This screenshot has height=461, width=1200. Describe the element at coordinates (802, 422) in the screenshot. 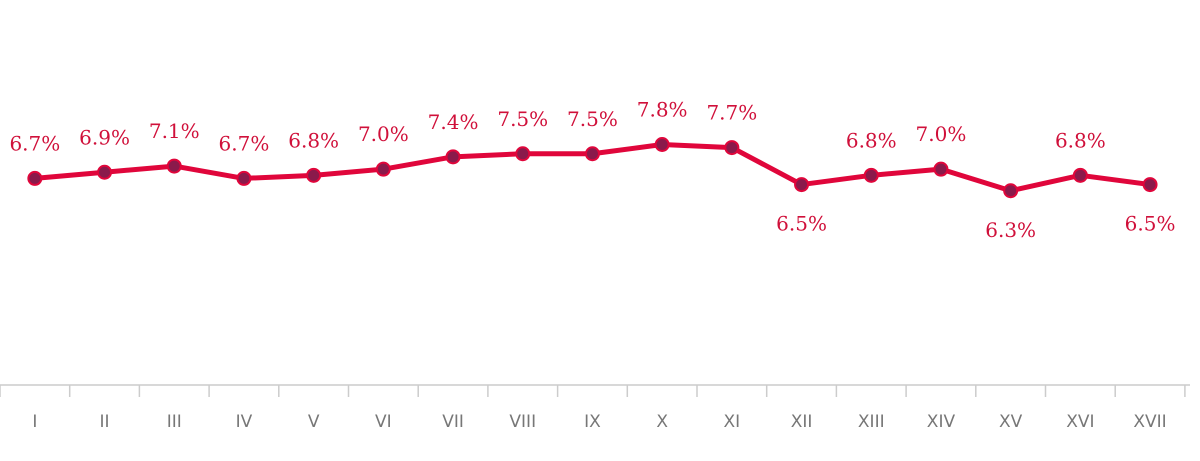

I see `x-tick-label: XII` at that location.